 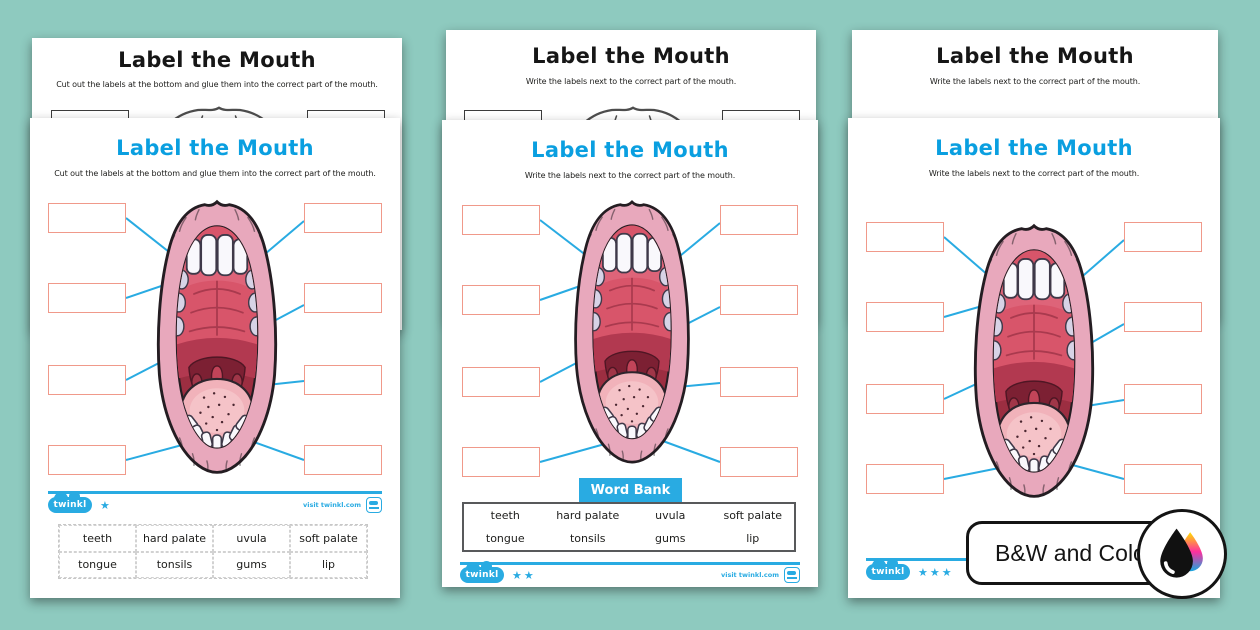 What do you see at coordinates (670, 515) in the screenshot?
I see `word-bank-word: uvula` at bounding box center [670, 515].